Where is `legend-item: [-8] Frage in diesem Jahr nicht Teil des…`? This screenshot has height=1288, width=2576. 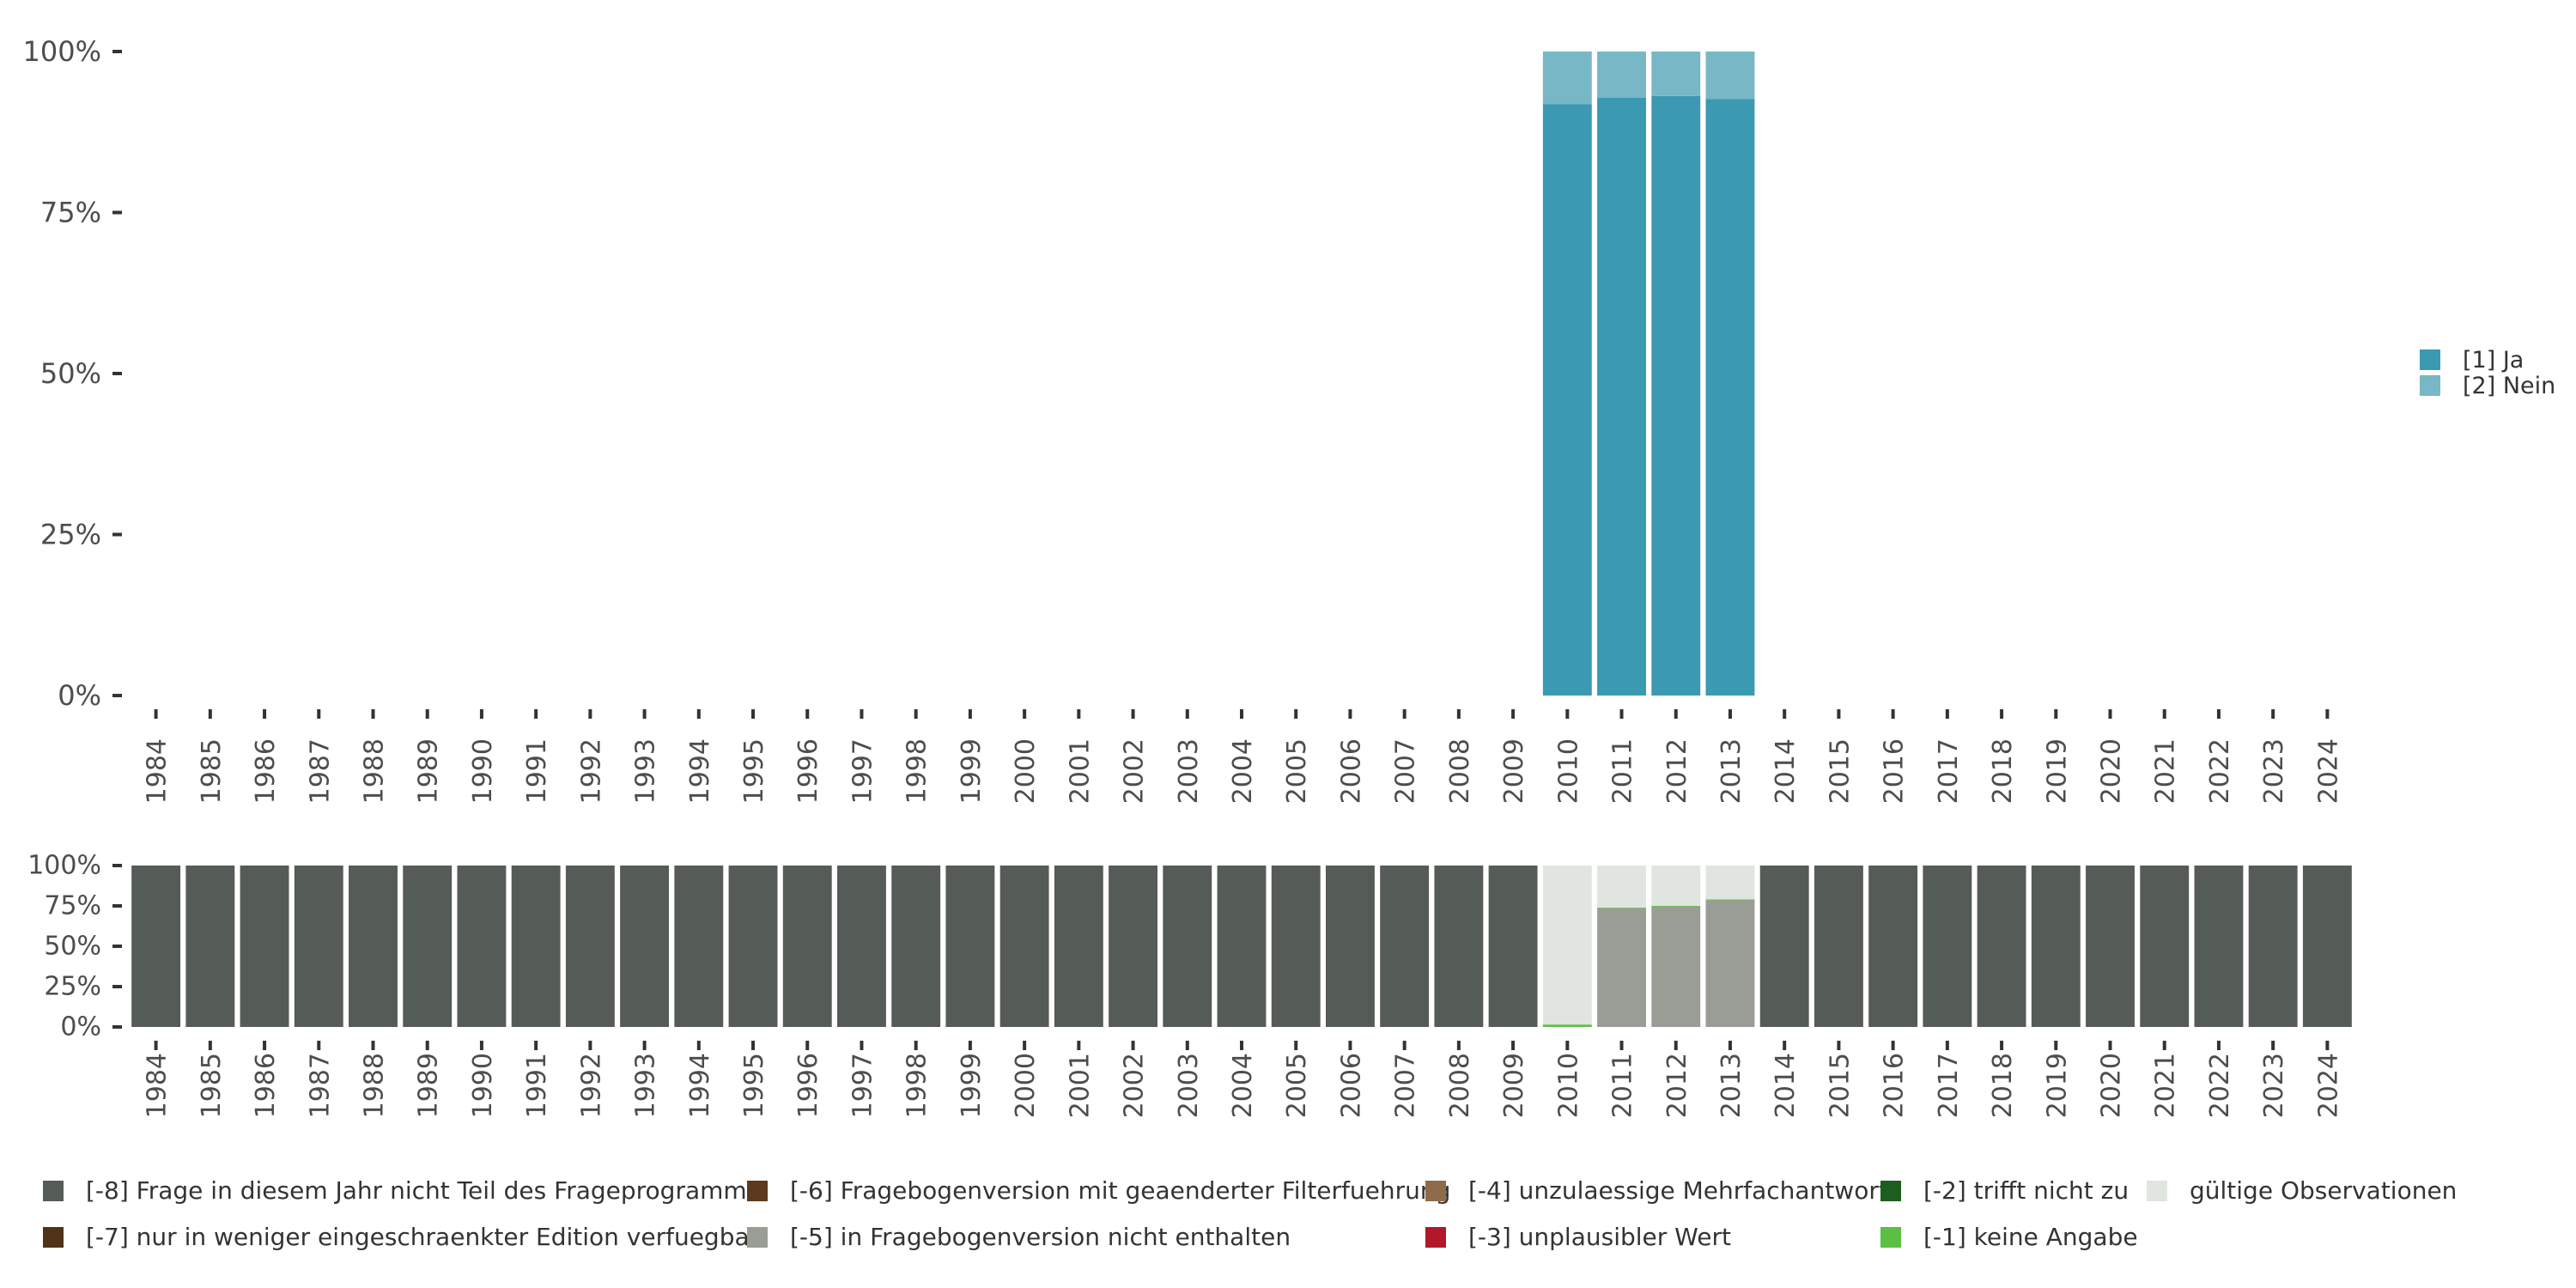 legend-item: [-8] Frage in diesem Jahr nicht Teil des… is located at coordinates (401, 1191).